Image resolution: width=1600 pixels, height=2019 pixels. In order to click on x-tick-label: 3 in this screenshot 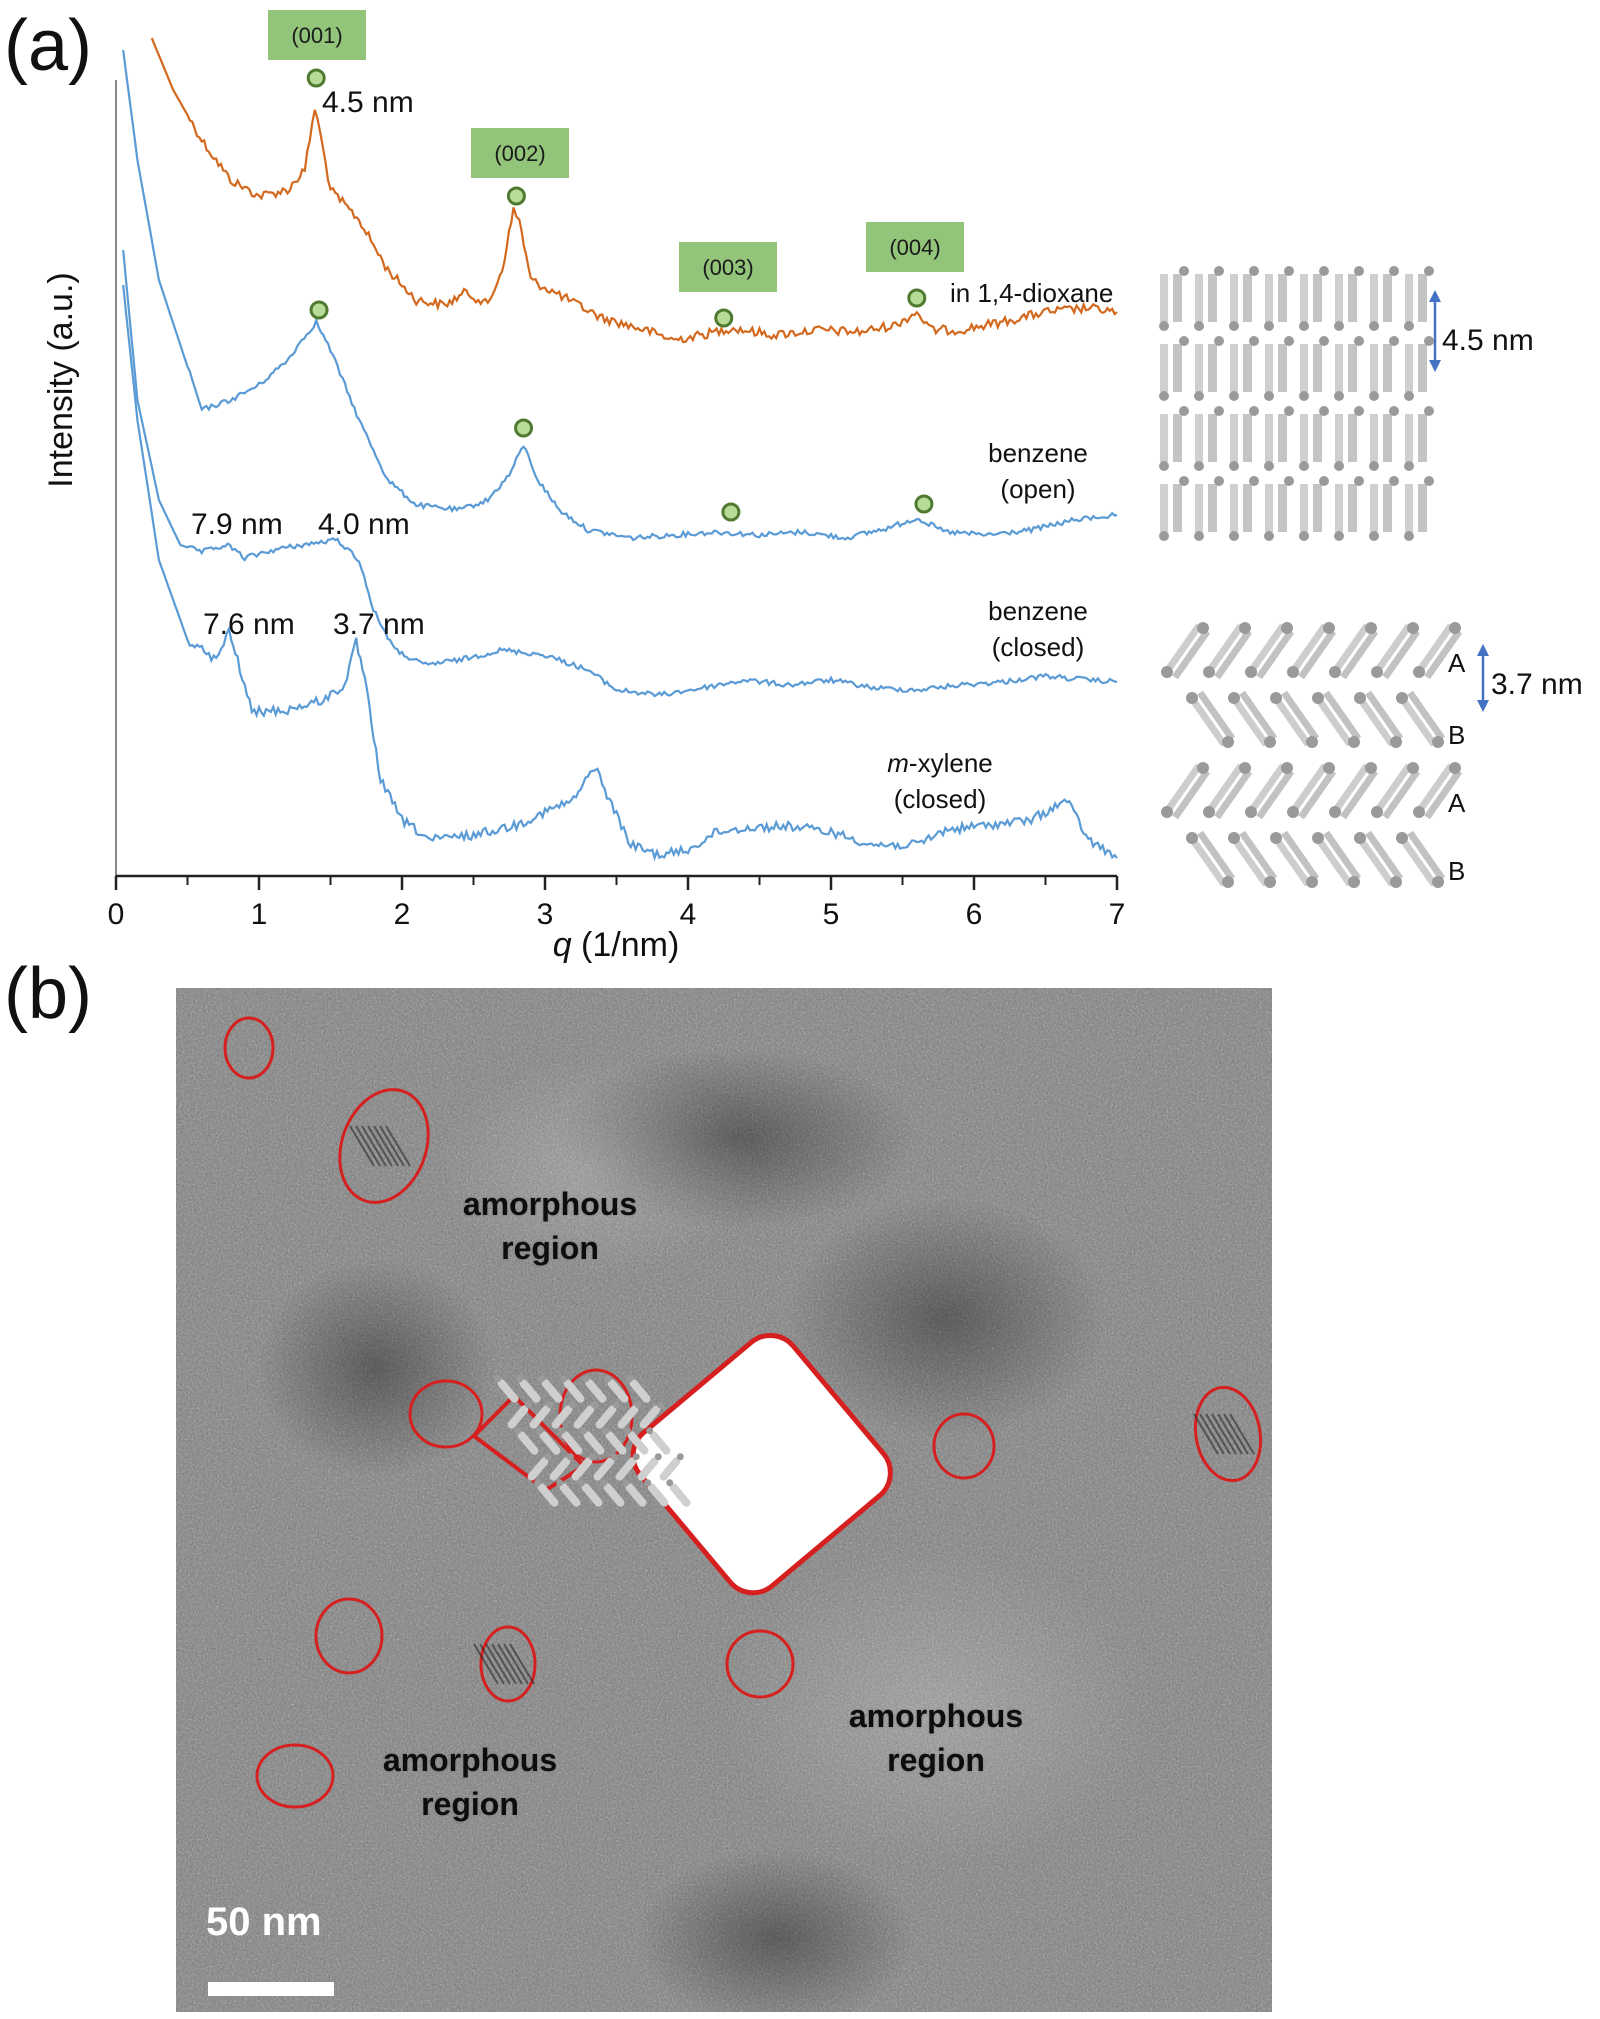, I will do `click(545, 914)`.